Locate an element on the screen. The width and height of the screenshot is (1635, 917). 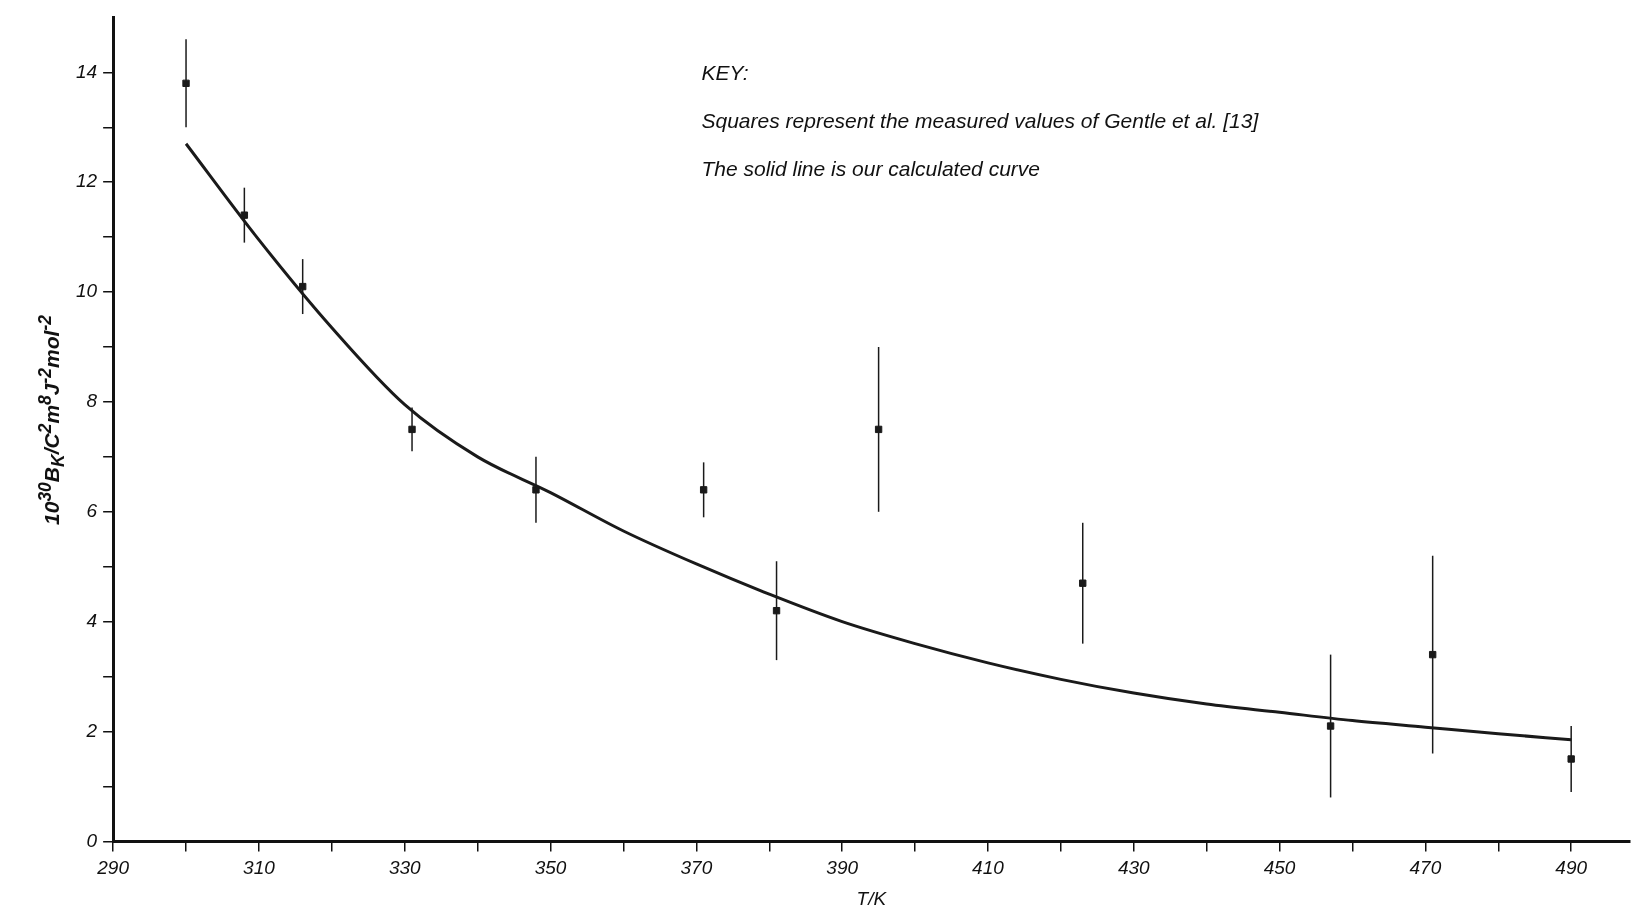
x-tick-label: 310 is located at coordinates (259, 868).